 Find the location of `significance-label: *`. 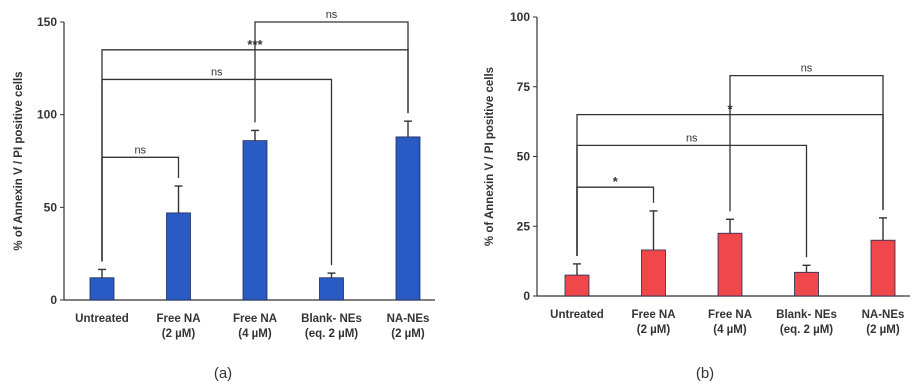

significance-label: * is located at coordinates (616, 181).